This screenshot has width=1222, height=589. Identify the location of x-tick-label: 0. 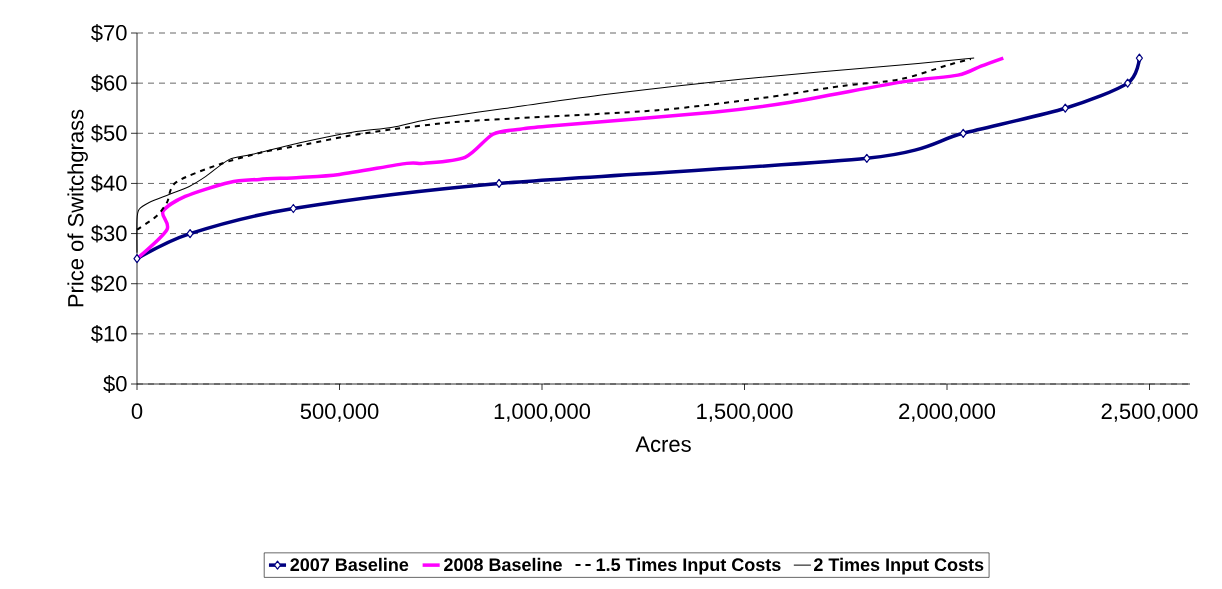
(137, 411).